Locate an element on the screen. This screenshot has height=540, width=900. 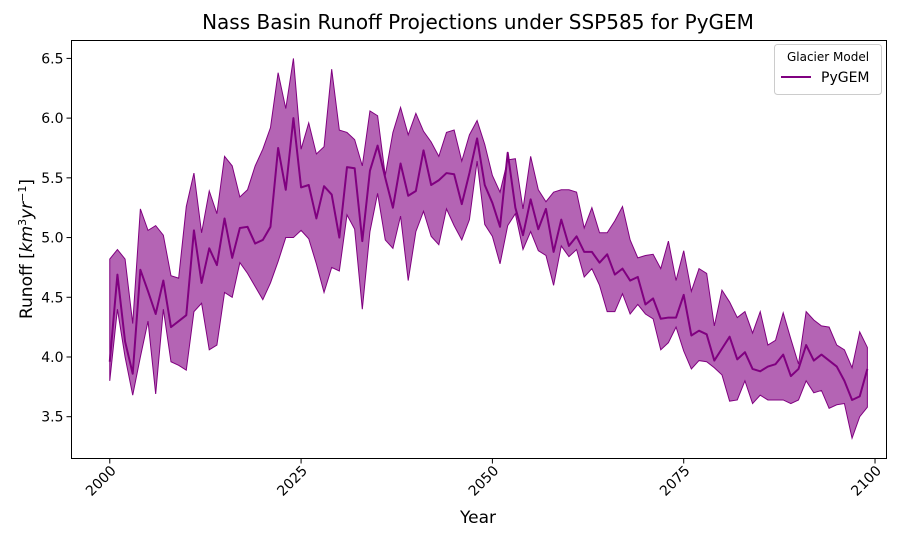
x-tick-label: 2075 is located at coordinates (675, 481).